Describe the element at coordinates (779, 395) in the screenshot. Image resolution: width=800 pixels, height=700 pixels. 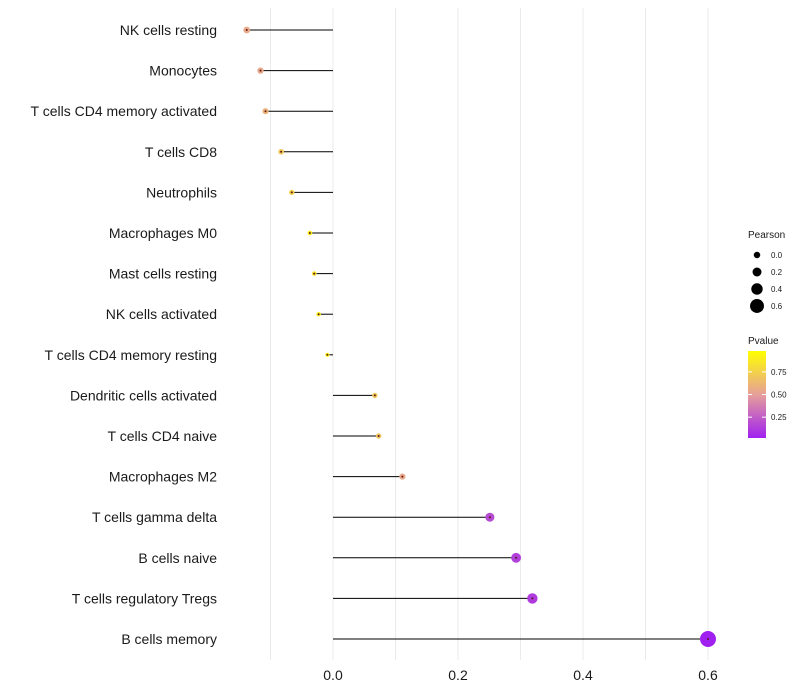
I see `legend-color-label: 0.50` at that location.